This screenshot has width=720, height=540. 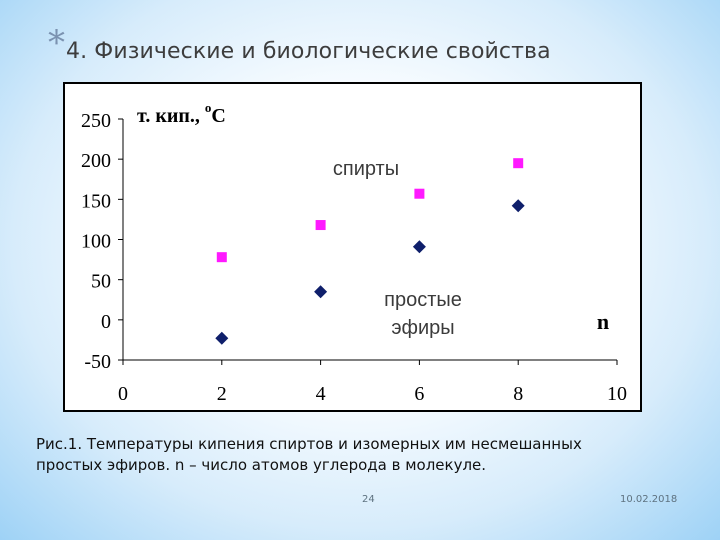 What do you see at coordinates (222, 394) in the screenshot?
I see `x-tick-label: 2` at bounding box center [222, 394].